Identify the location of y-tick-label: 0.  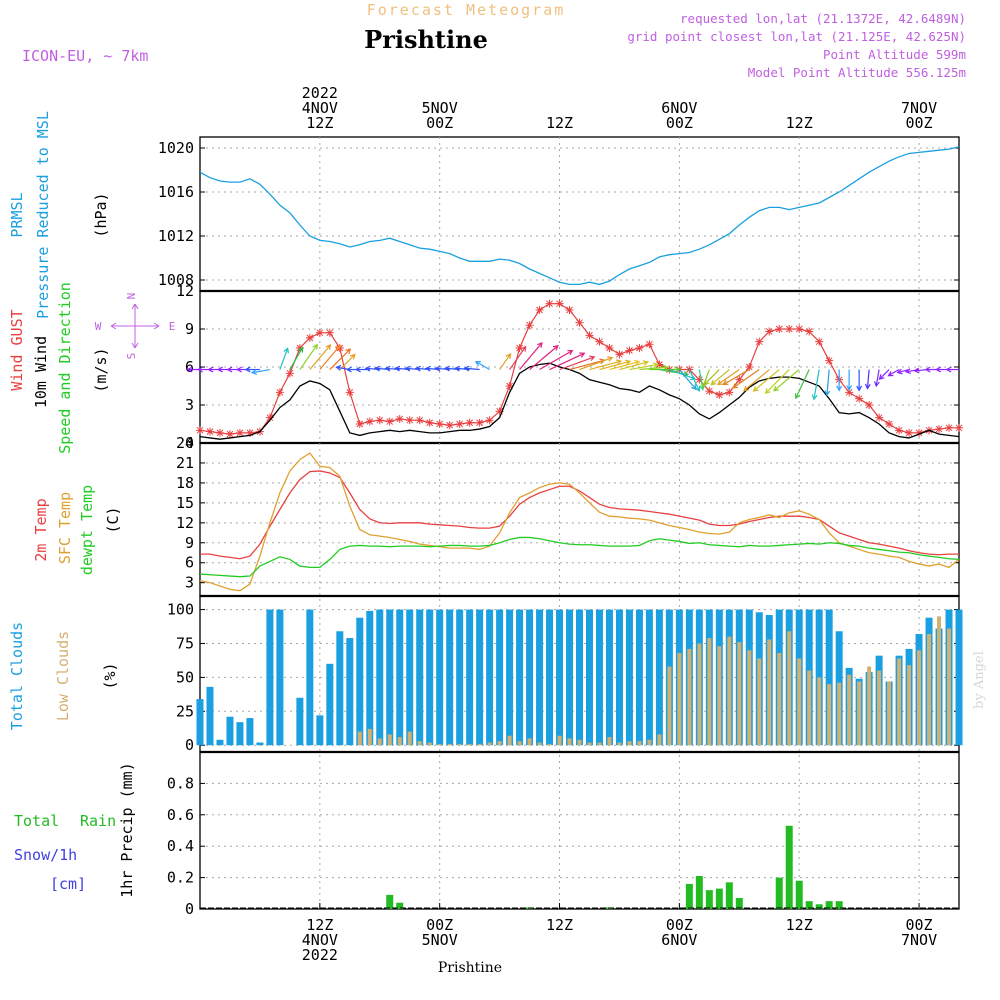
(189, 443).